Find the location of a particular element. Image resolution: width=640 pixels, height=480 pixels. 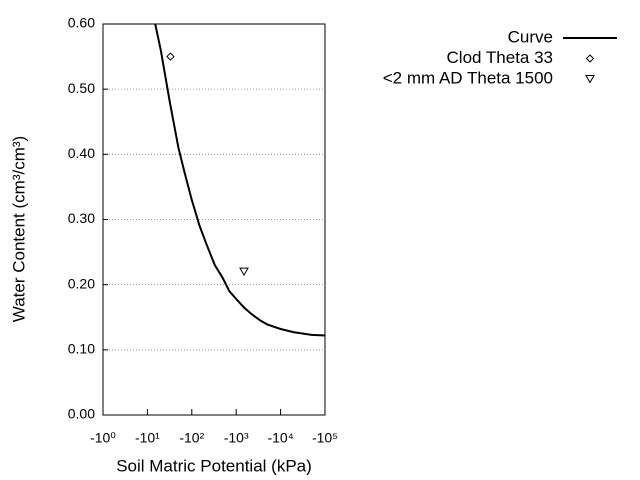

x-axis-title: Soil Matric Potential (kPa) is located at coordinates (214, 465).